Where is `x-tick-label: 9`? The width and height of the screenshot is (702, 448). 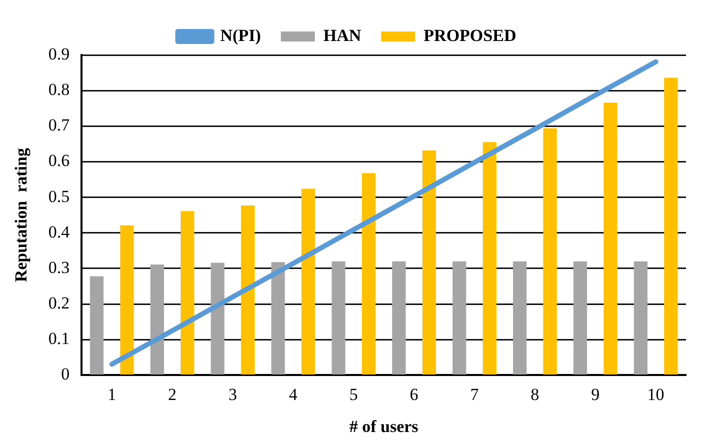 x-tick-label: 9 is located at coordinates (595, 394).